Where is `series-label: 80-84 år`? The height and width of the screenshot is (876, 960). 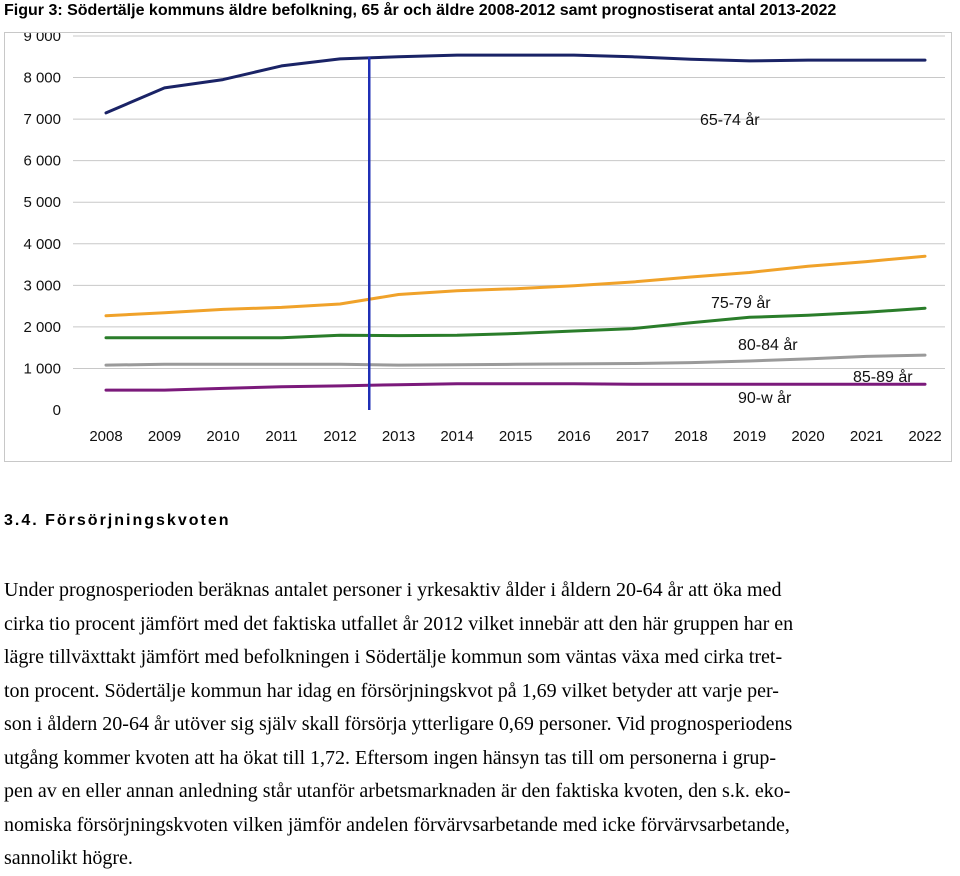 series-label: 80-84 år is located at coordinates (768, 345).